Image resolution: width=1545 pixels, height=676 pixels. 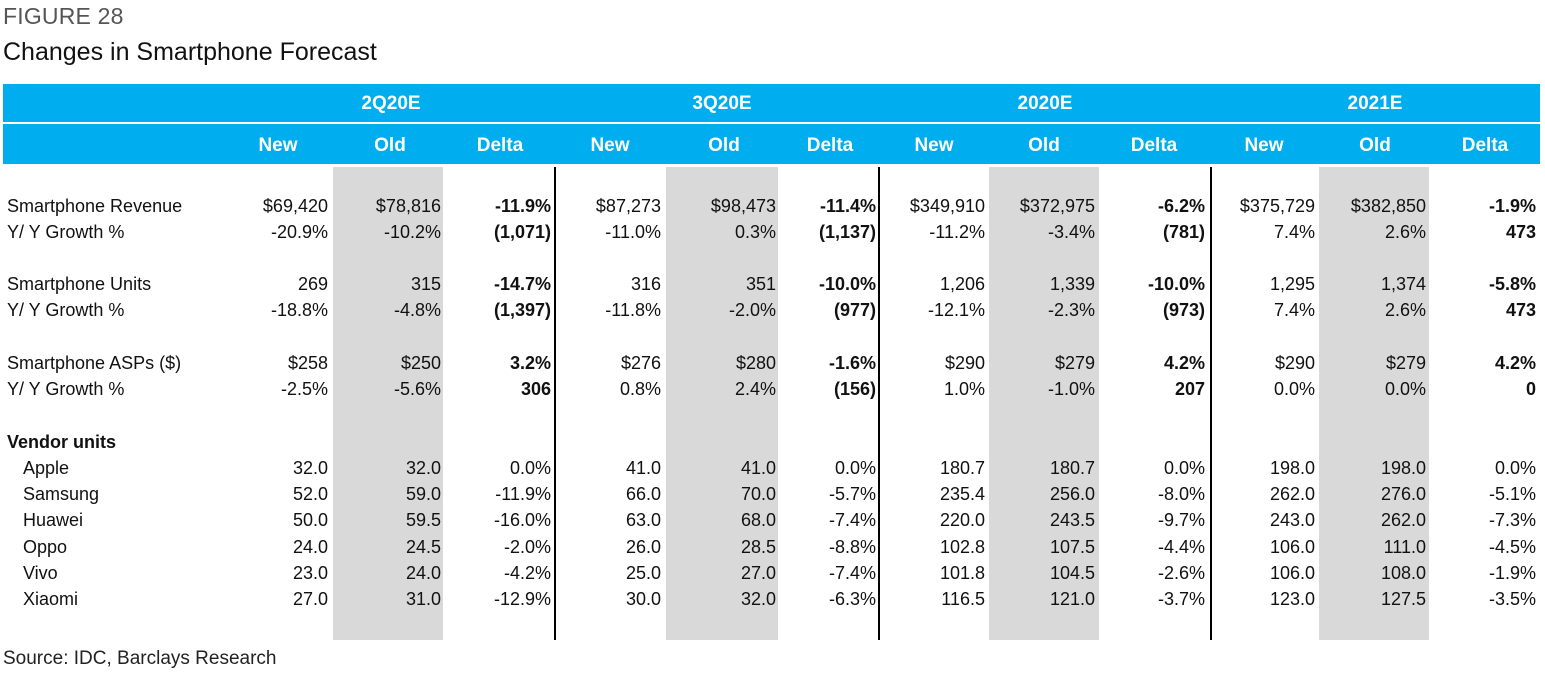 I want to click on table-cell: 243.5, so click(x=1072, y=520).